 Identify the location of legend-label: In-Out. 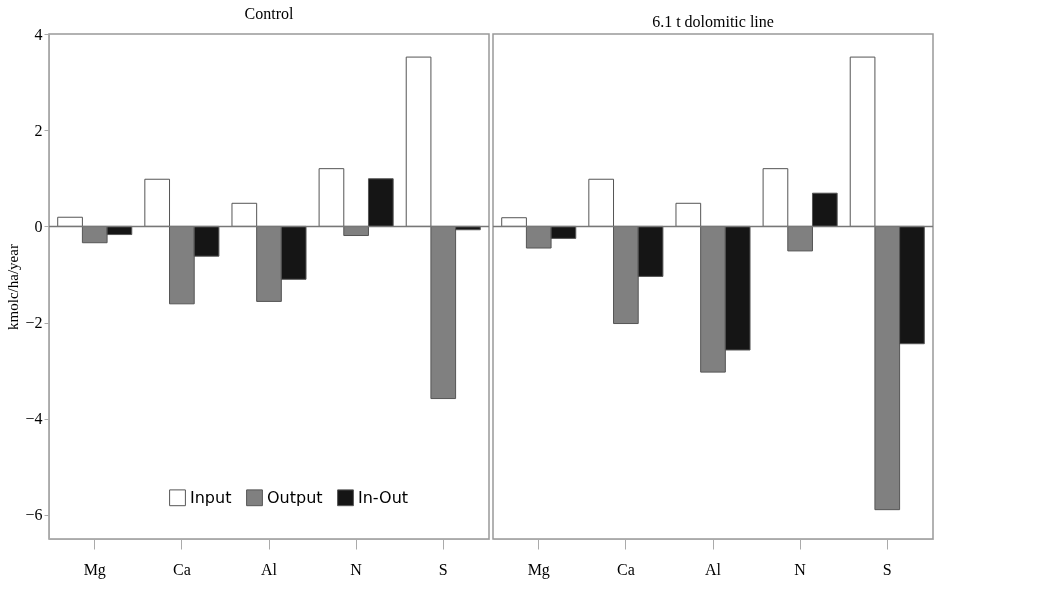
(383, 497).